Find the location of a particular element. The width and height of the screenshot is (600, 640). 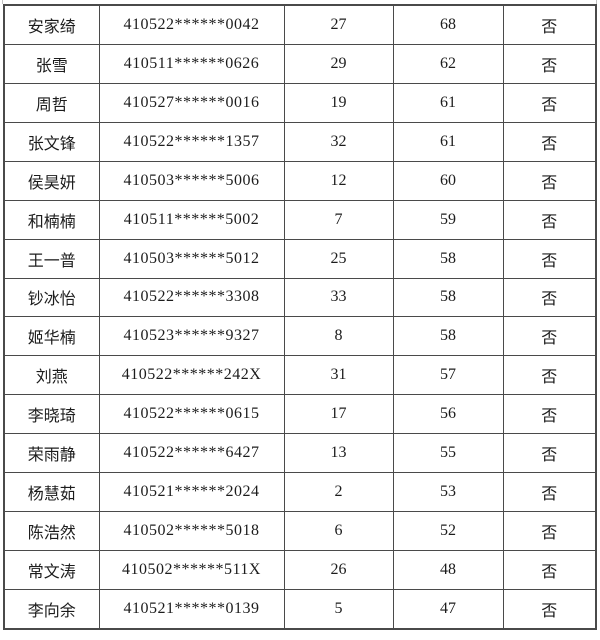

number-1-cell: 33 is located at coordinates (338, 297).